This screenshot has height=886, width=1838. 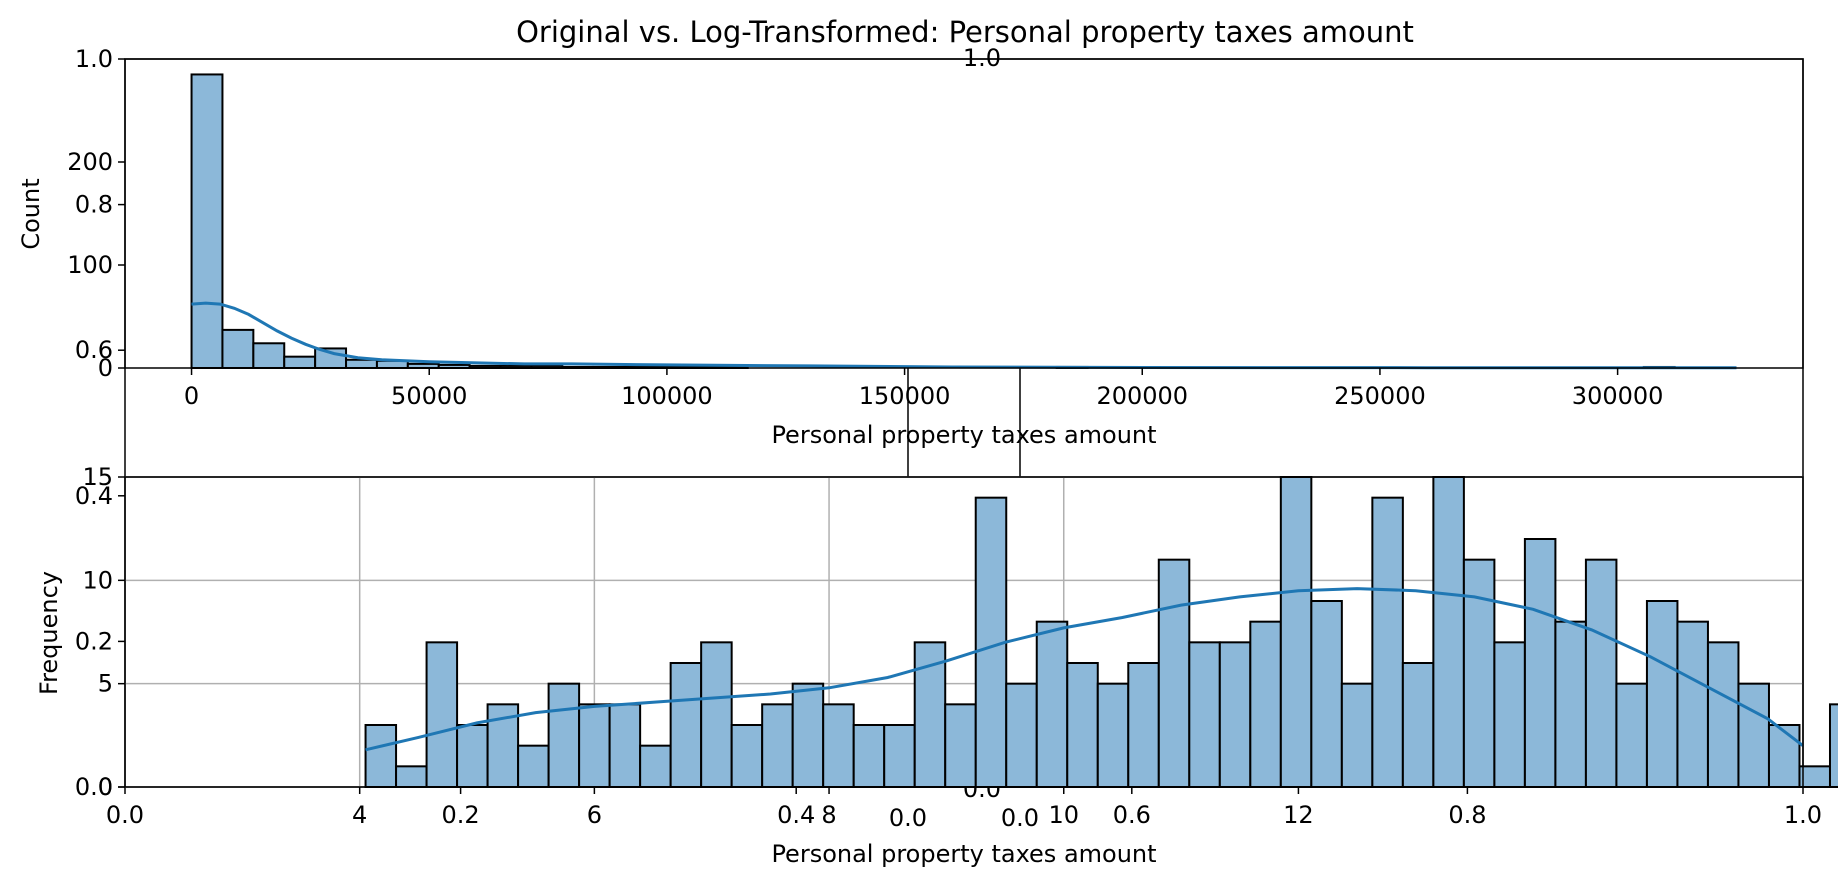 I want to click on top-xtick-label-5: 250000, so click(x=1380, y=396).